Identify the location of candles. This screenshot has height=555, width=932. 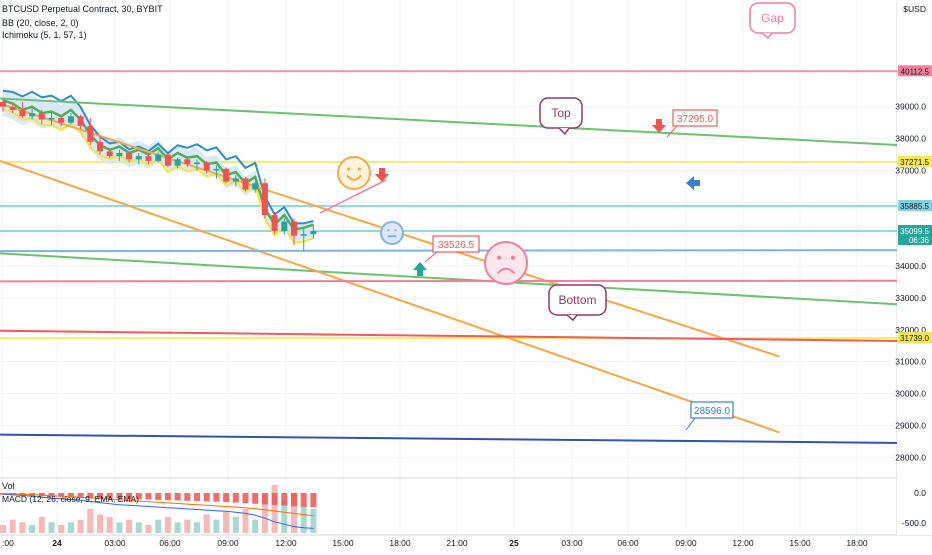
(158, 175).